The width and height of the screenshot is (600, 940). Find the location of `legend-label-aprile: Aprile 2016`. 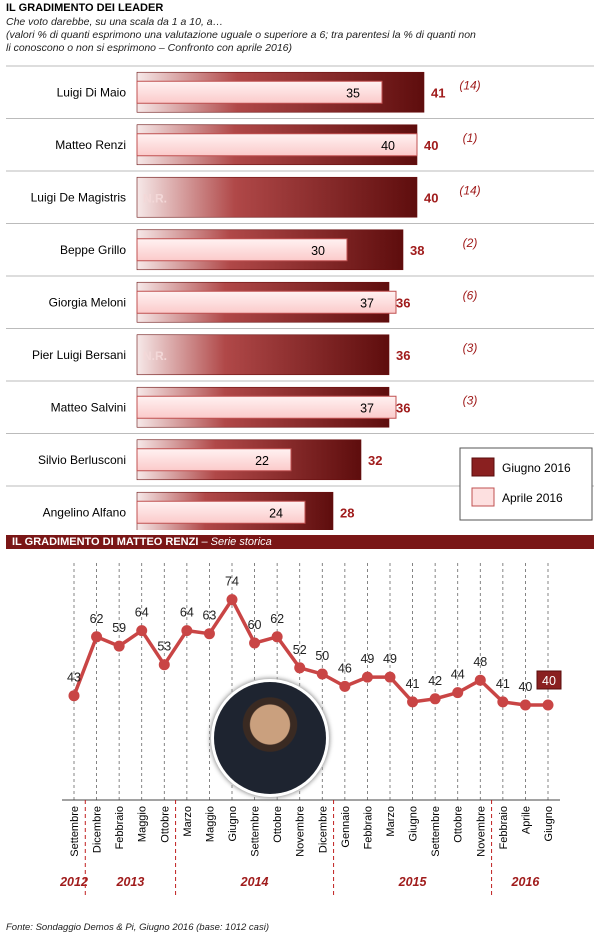

legend-label-aprile: Aprile 2016 is located at coordinates (532, 498).